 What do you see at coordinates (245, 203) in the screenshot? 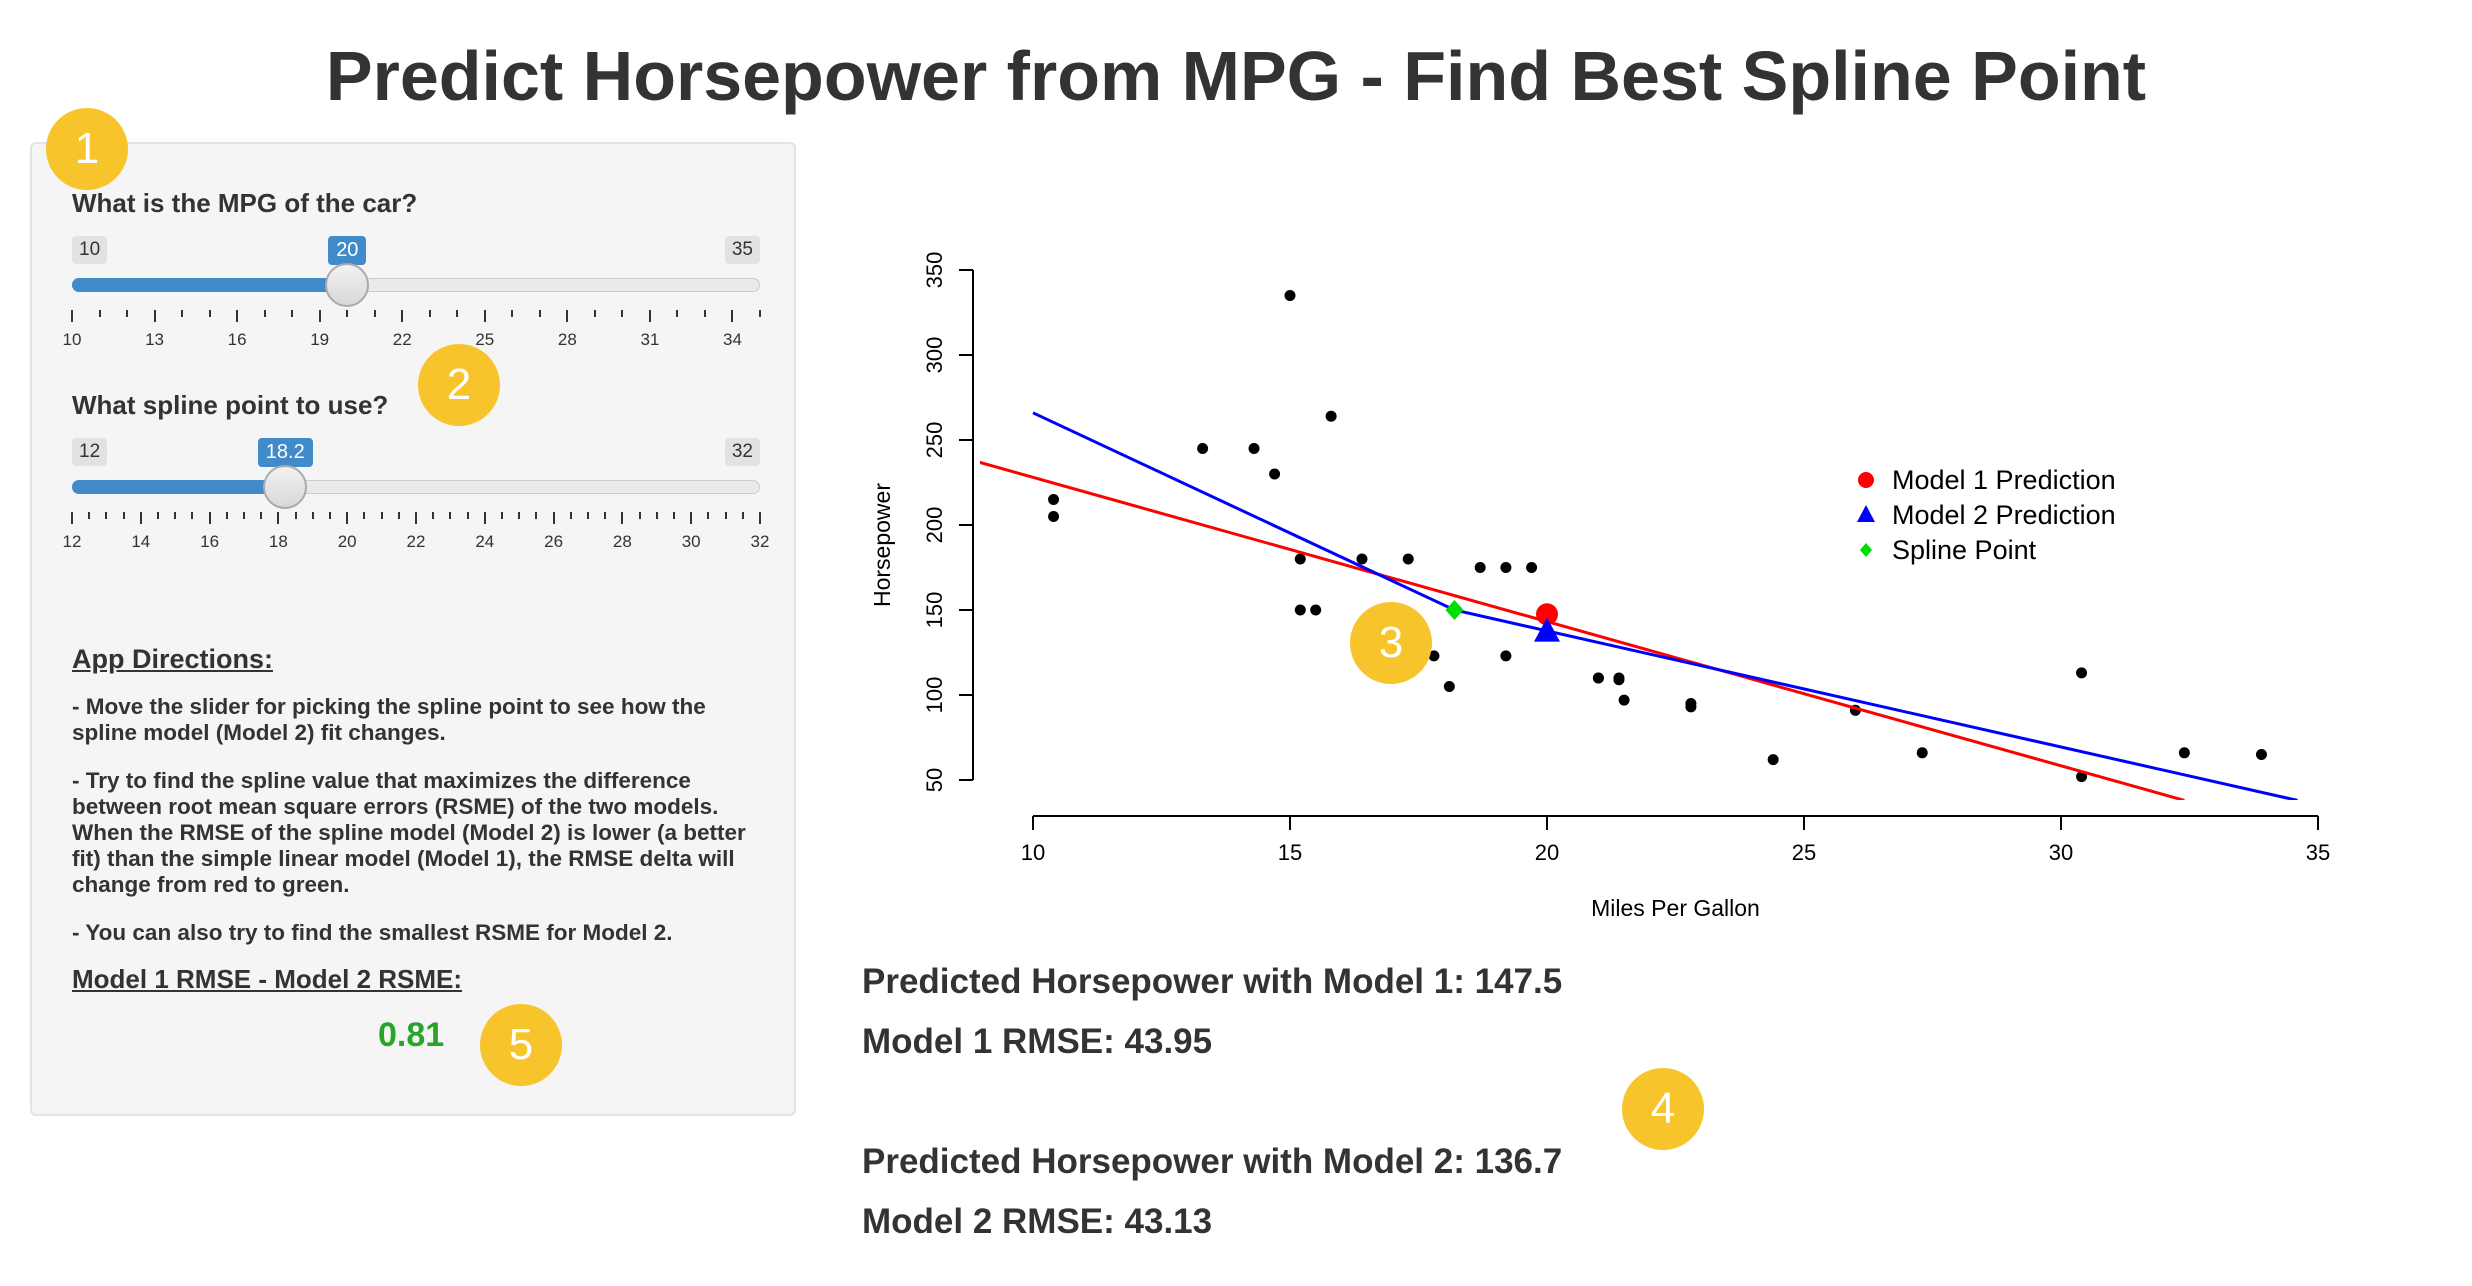
I see `mpg-slider-label: What is the MPG of the car?` at bounding box center [245, 203].